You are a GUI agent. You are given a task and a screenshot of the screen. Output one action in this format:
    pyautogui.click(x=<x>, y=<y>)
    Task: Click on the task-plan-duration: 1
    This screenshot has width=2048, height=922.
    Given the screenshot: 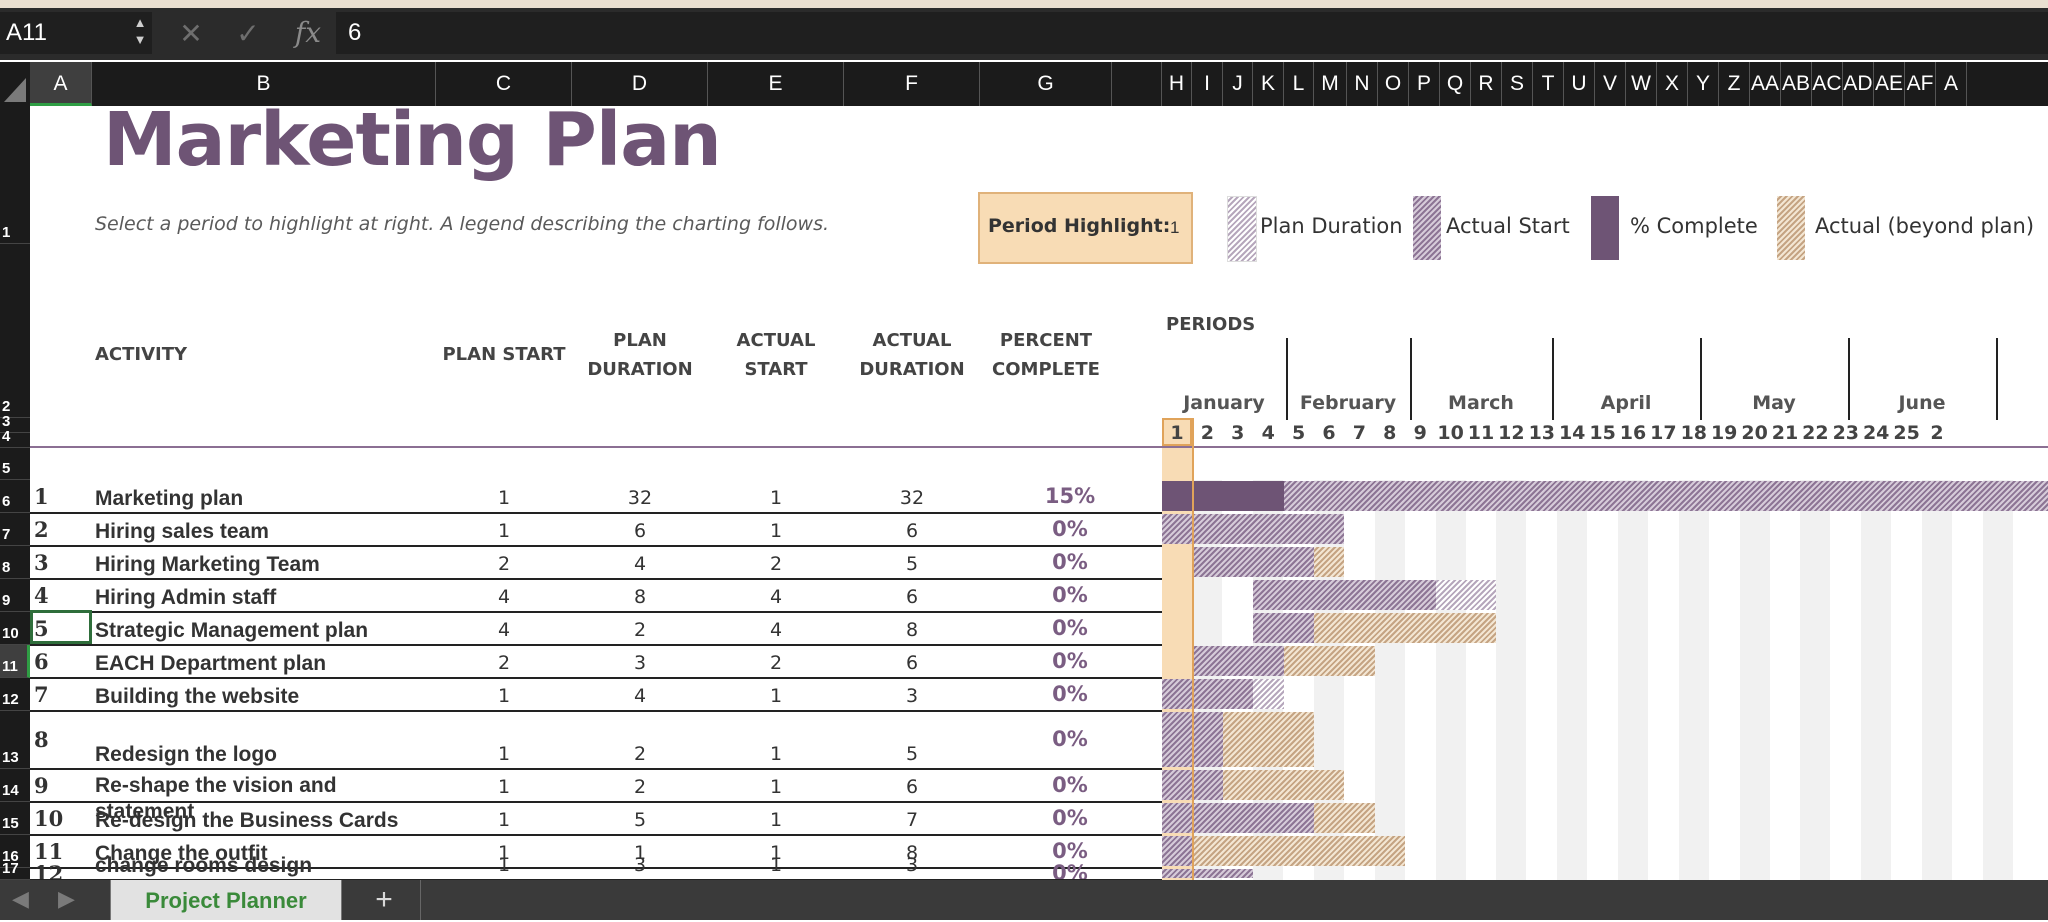 What is the action you would take?
    pyautogui.click(x=640, y=853)
    